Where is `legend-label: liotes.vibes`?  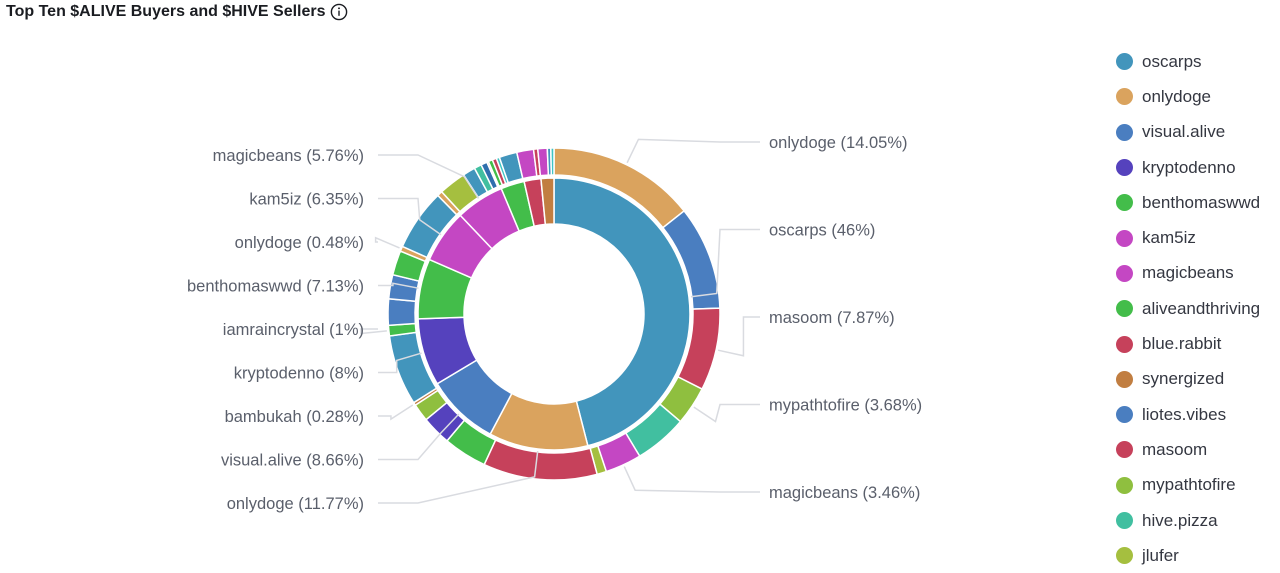 legend-label: liotes.vibes is located at coordinates (1184, 414).